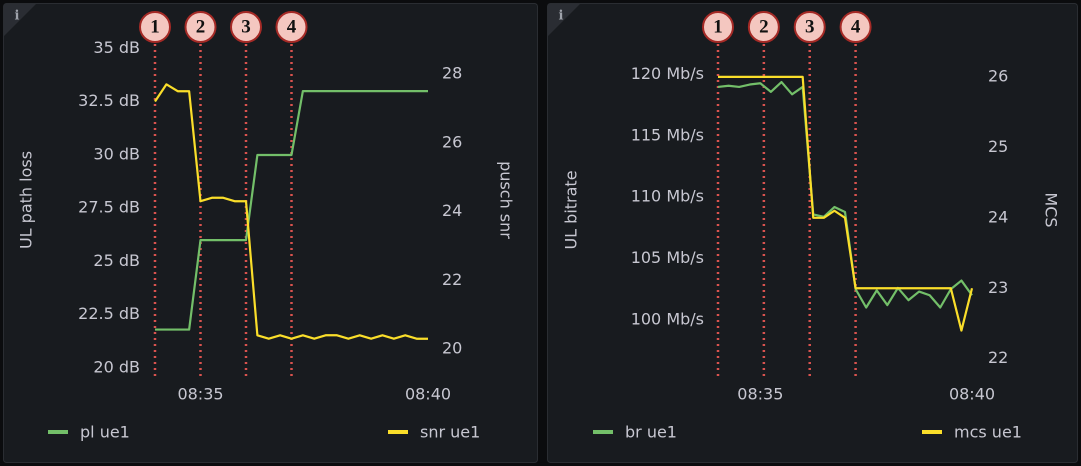  Describe the element at coordinates (109, 100) in the screenshot. I see `y-tick-label: 32.5 dB` at that location.